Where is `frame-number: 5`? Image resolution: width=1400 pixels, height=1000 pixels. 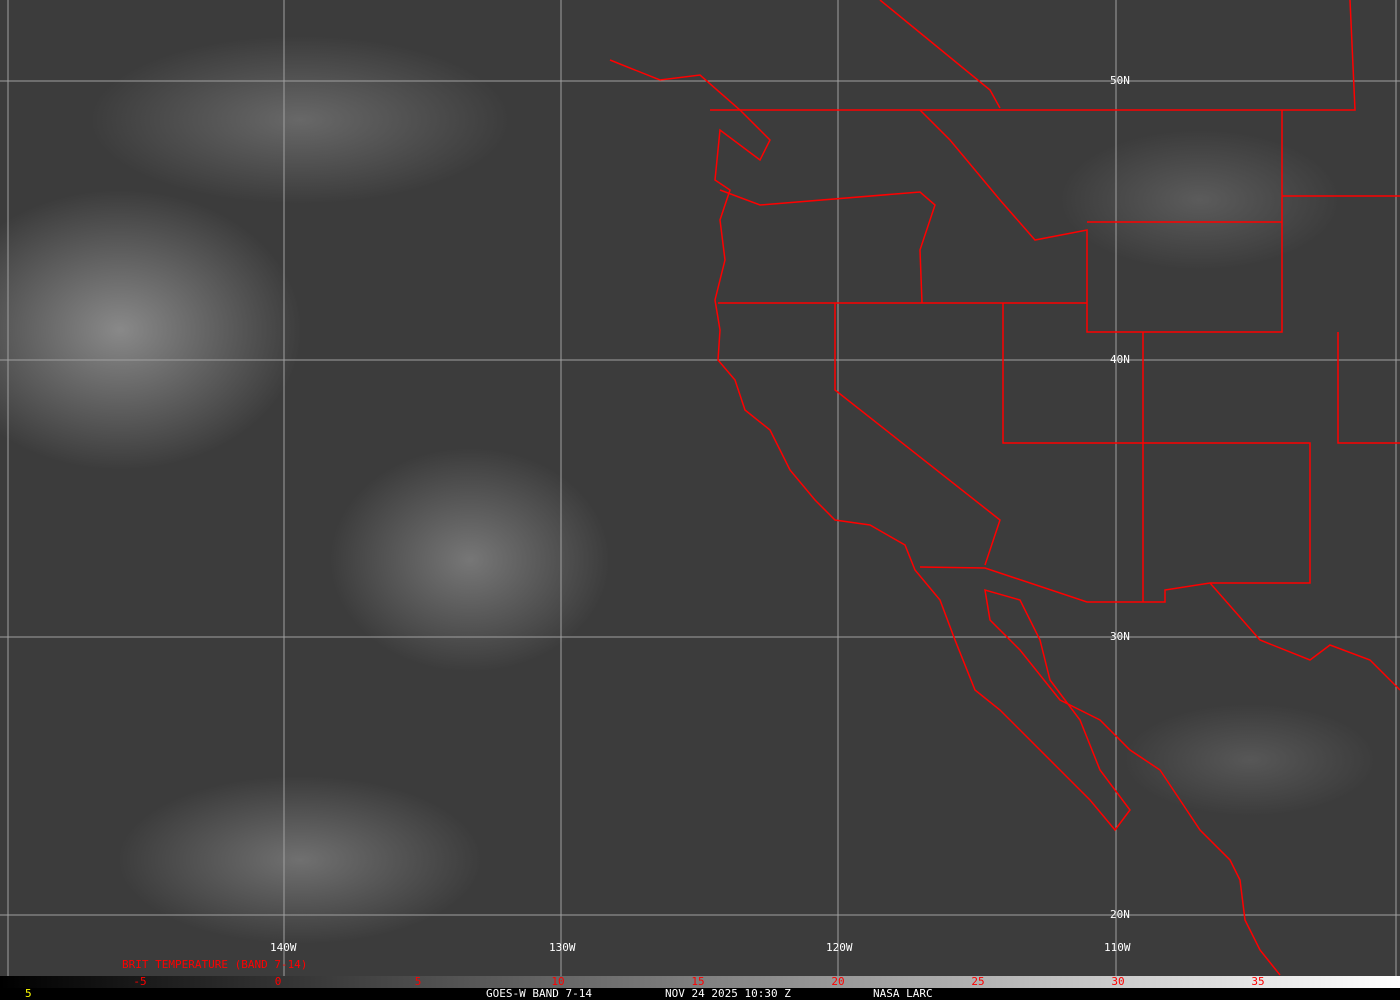
frame-number: 5 is located at coordinates (28, 993).